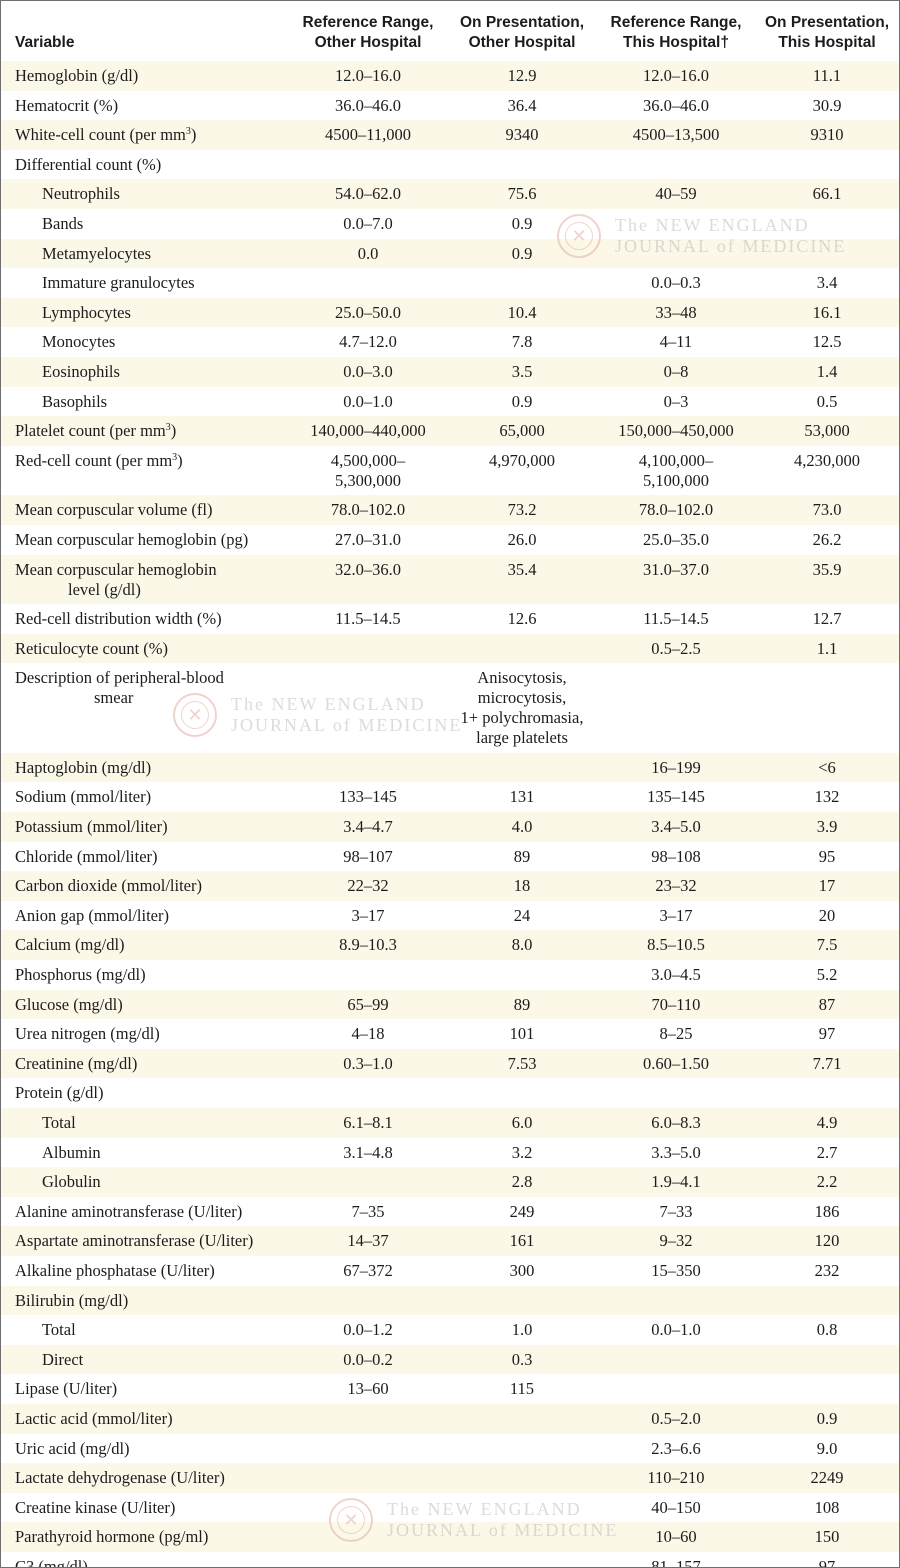  What do you see at coordinates (522, 1270) in the screenshot?
I see `cell-value: 300` at bounding box center [522, 1270].